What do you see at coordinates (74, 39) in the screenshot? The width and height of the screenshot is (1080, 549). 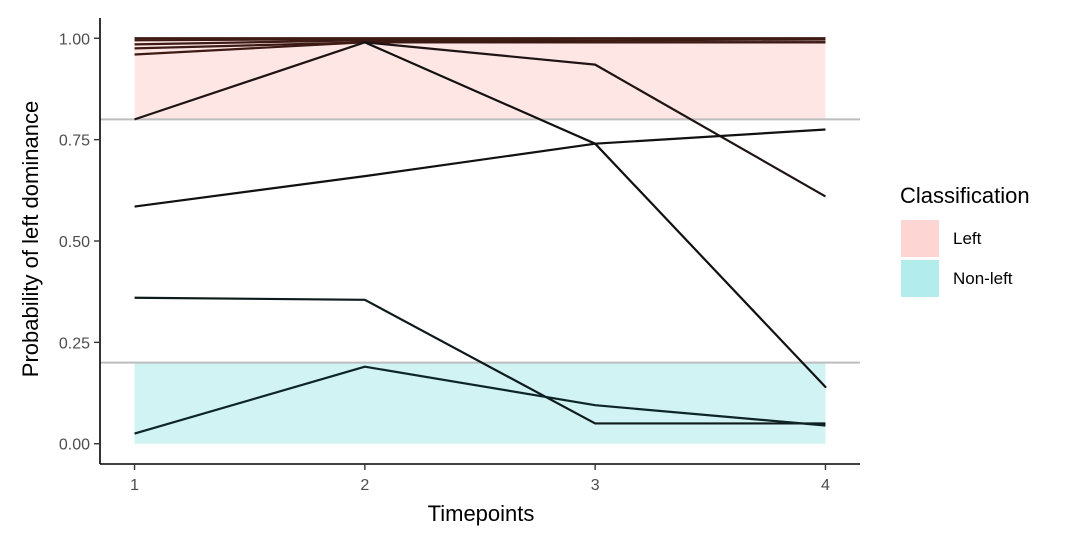 I see `y-tick-label: 1.00` at bounding box center [74, 39].